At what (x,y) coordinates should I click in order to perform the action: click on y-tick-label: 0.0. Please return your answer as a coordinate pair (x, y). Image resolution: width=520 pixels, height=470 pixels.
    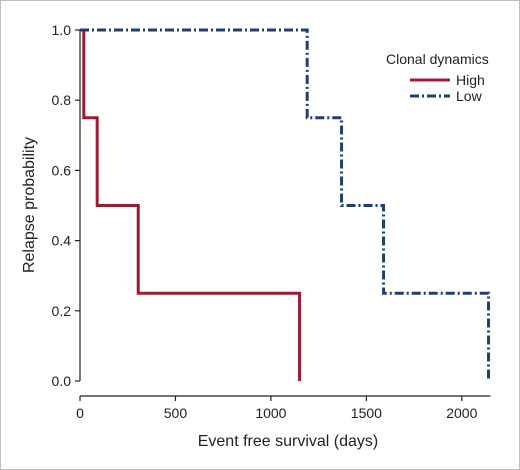
    Looking at the image, I should click on (62, 381).